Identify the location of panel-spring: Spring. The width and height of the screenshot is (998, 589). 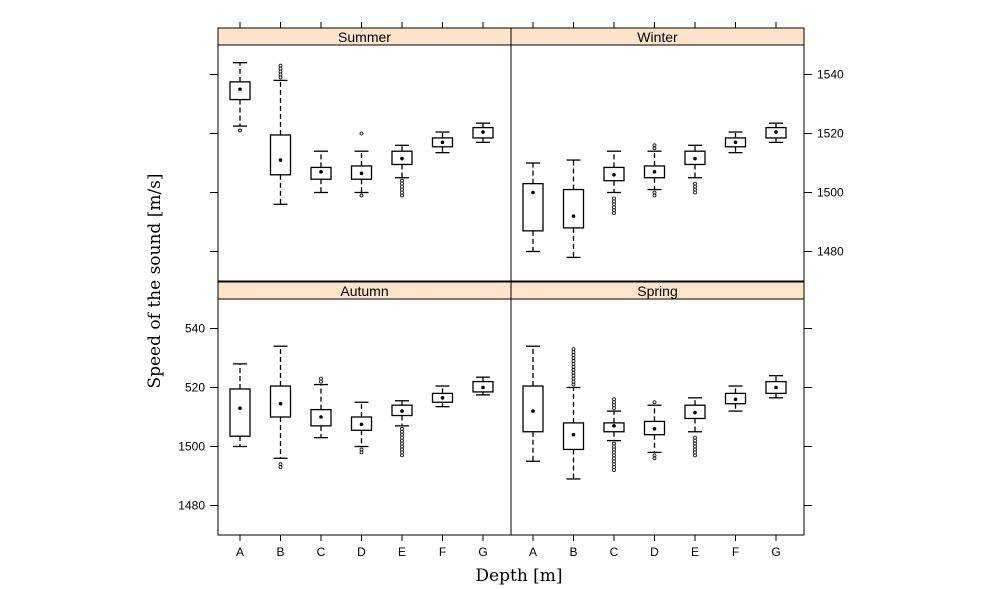
(657, 408).